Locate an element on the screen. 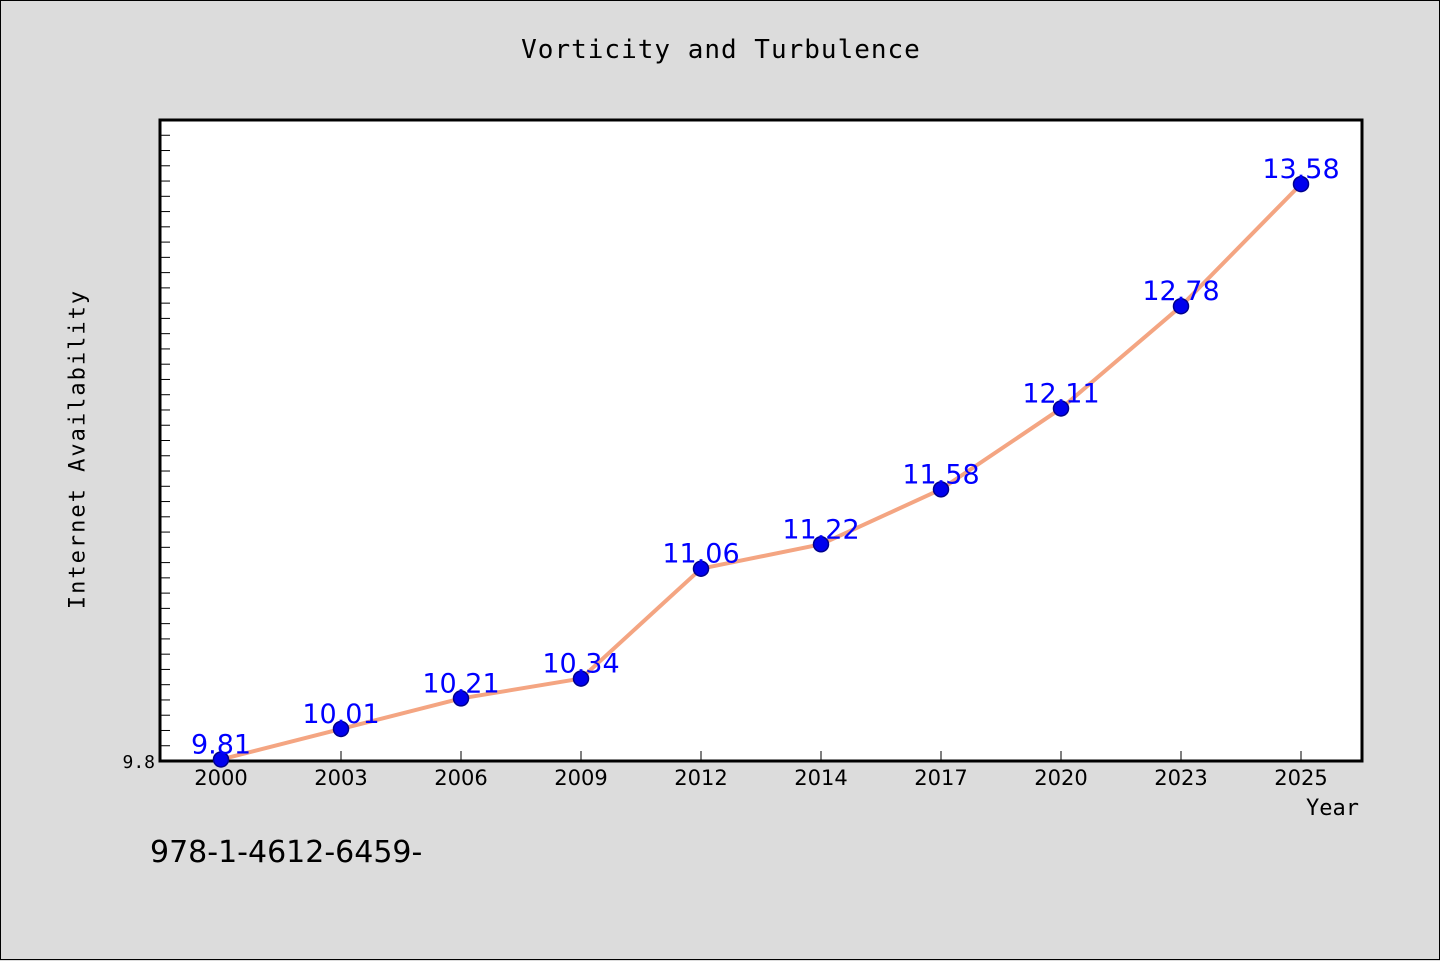 Image resolution: width=1440 pixels, height=961 pixels. data-label: 11.06 is located at coordinates (700, 554).